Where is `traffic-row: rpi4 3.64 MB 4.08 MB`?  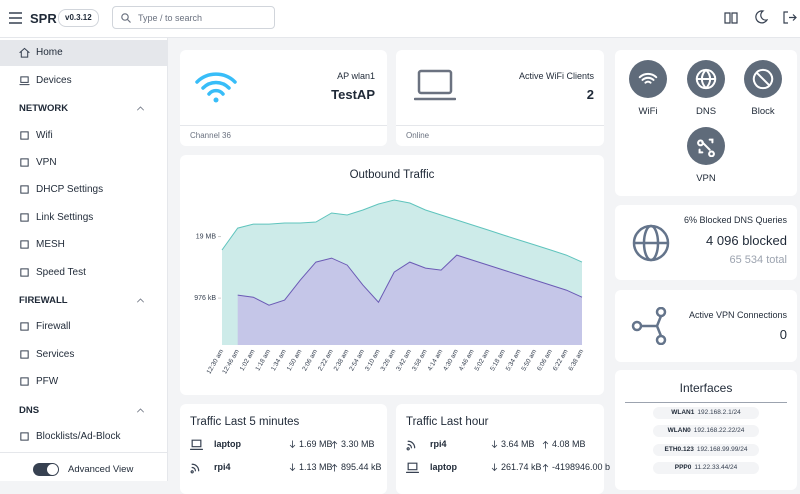 traffic-row: rpi4 3.64 MB 4.08 MB is located at coordinates (500, 448).